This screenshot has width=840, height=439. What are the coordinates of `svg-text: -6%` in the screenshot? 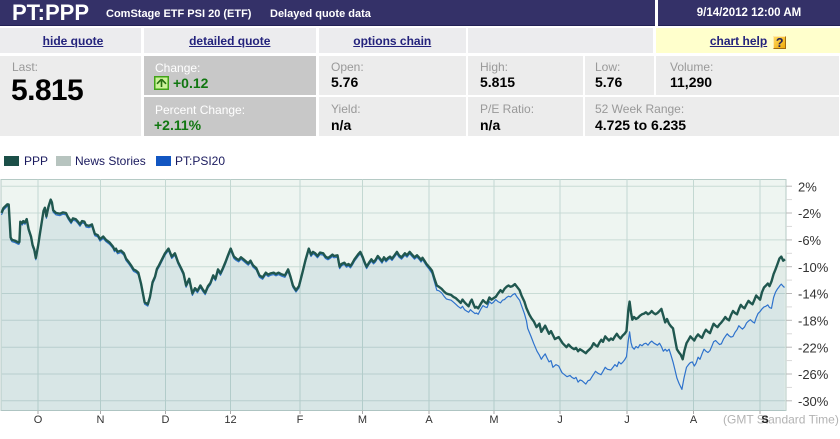 It's located at (810, 240).